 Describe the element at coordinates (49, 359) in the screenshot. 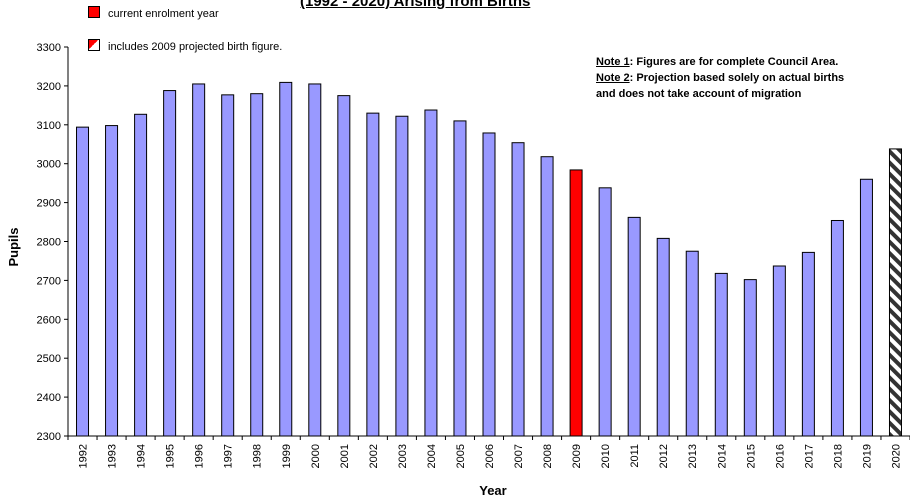

I see `y-tick-label: 2500` at that location.